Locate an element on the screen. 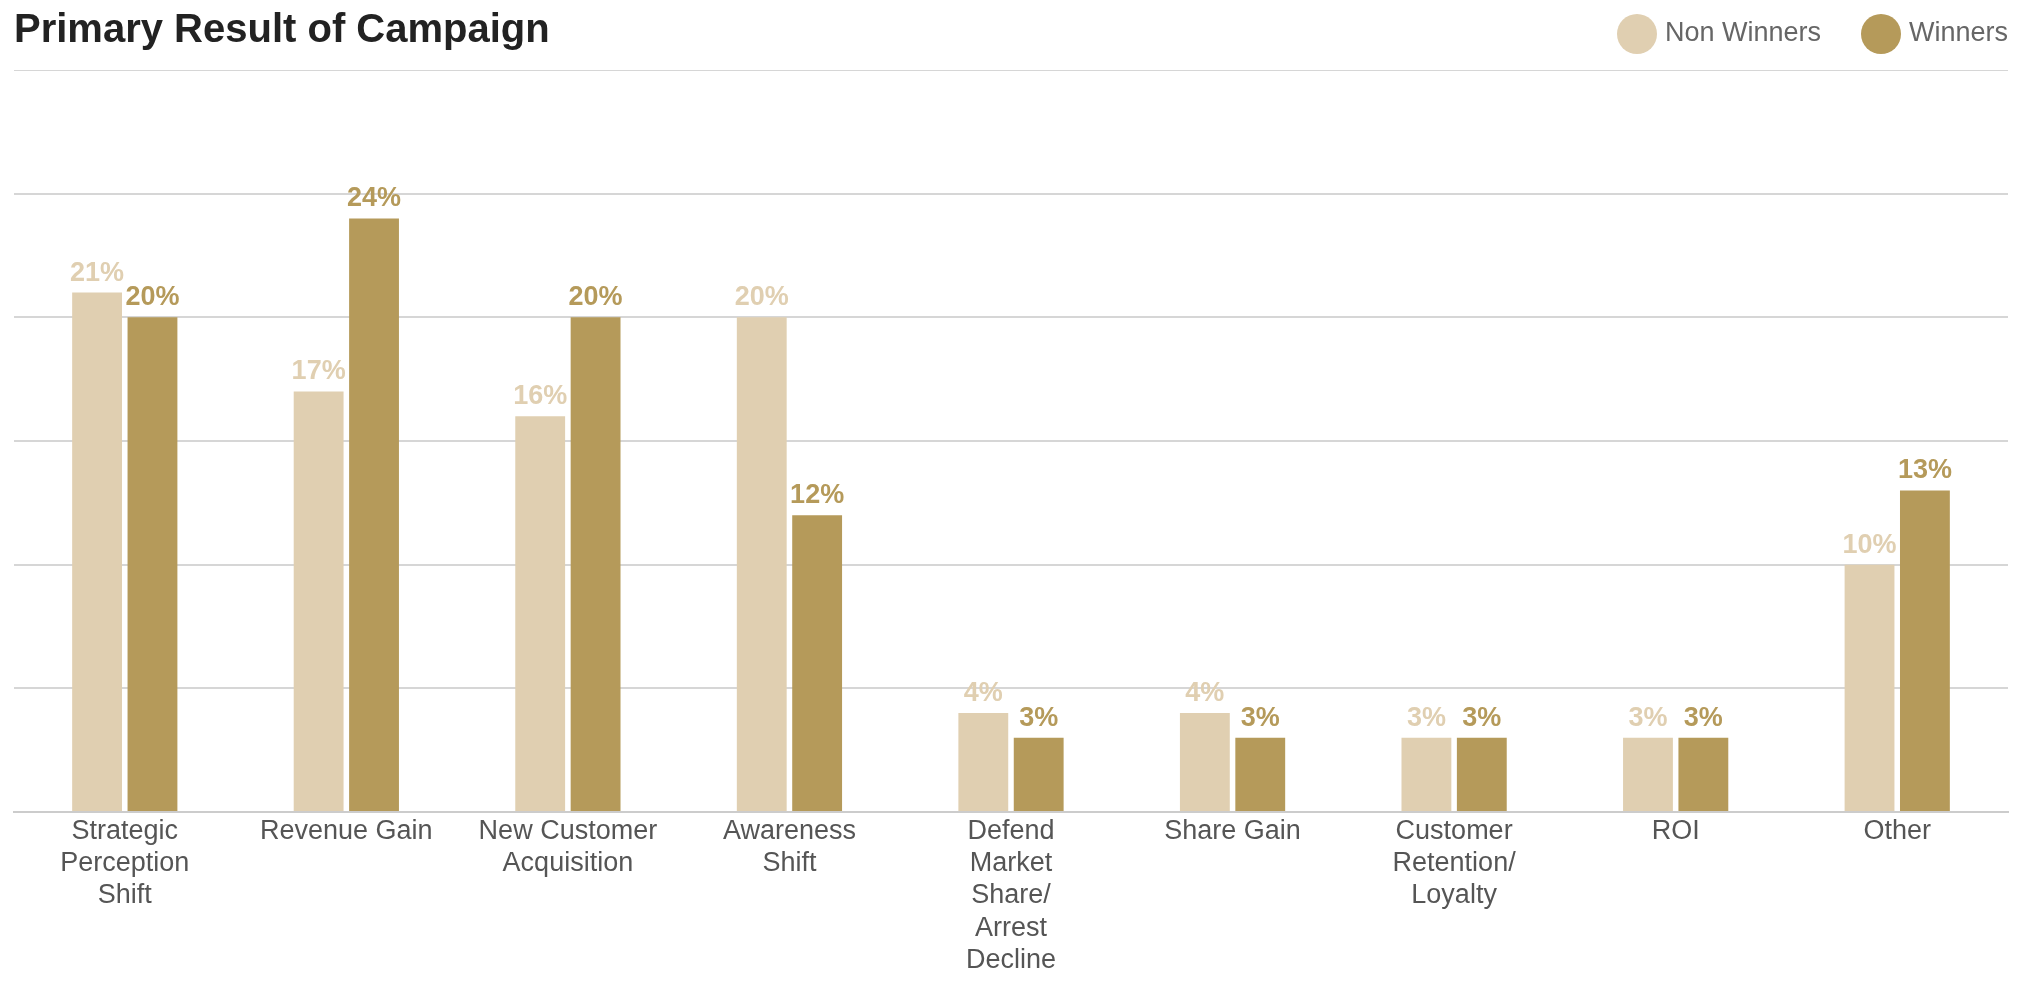 Image resolution: width=2028 pixels, height=993 pixels. x-tick-label: Other is located at coordinates (1897, 829).